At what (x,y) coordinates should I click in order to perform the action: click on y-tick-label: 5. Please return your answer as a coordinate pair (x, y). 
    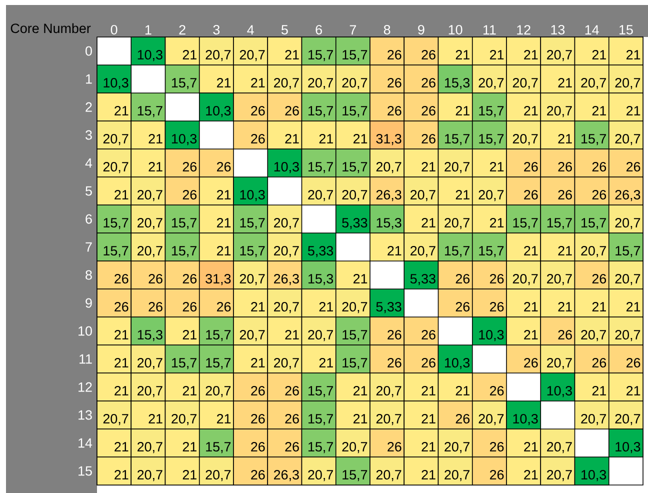
    Looking at the image, I should click on (89, 191).